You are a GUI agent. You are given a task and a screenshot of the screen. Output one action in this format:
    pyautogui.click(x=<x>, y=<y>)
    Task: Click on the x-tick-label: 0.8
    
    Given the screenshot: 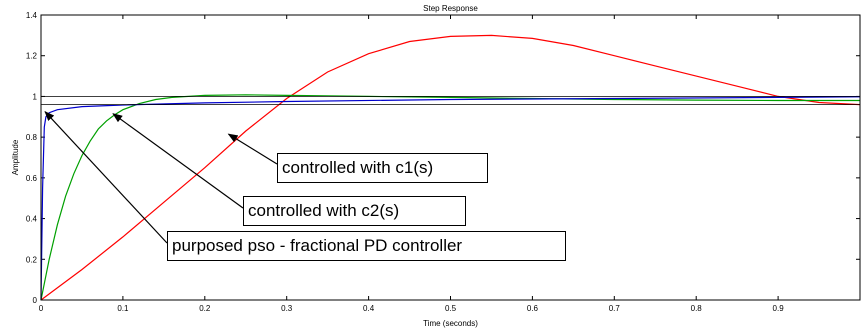 What is the action you would take?
    pyautogui.click(x=697, y=308)
    